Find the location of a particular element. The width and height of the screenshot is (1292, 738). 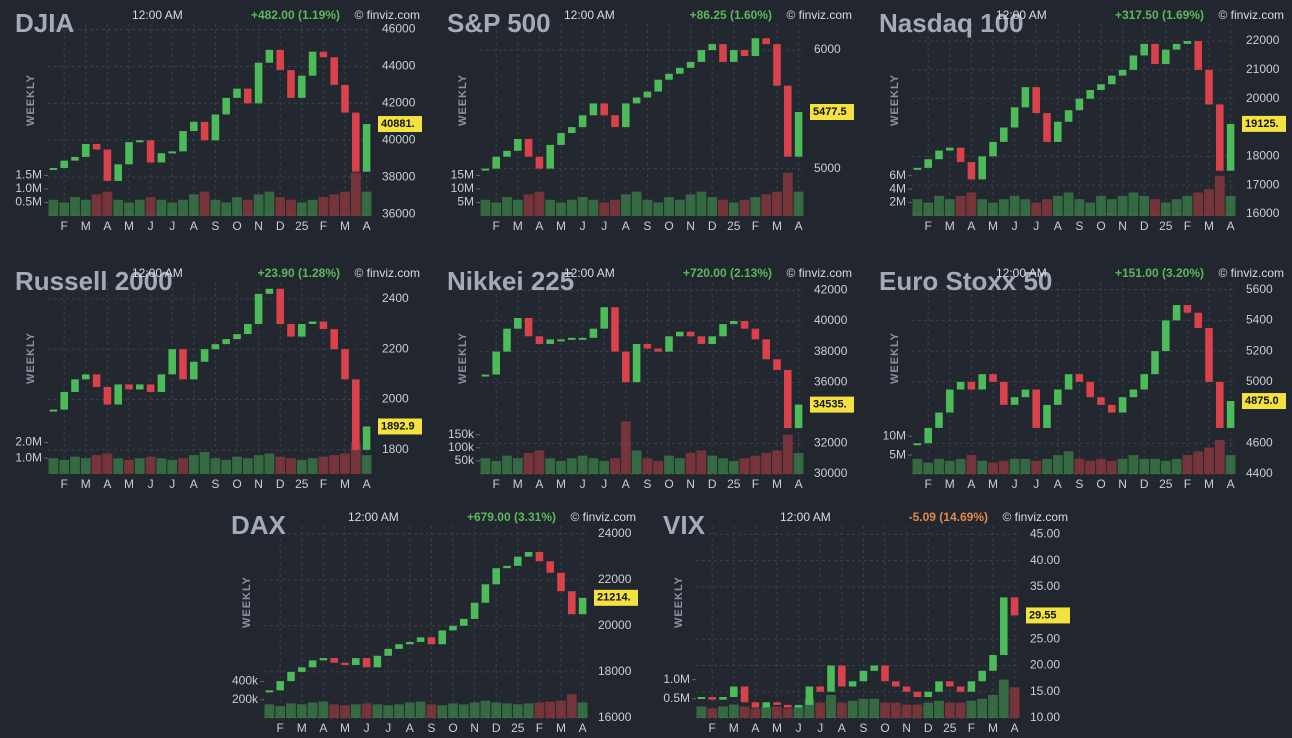

y-tick-label: 5200 is located at coordinates (1259, 350).